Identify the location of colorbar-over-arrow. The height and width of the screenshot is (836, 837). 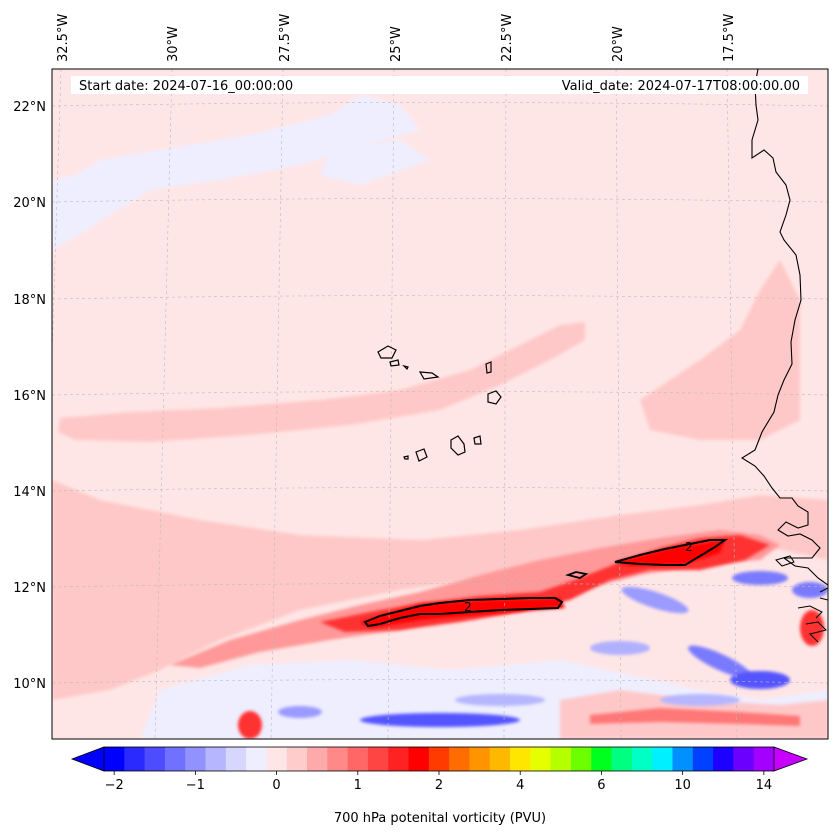
(791, 759).